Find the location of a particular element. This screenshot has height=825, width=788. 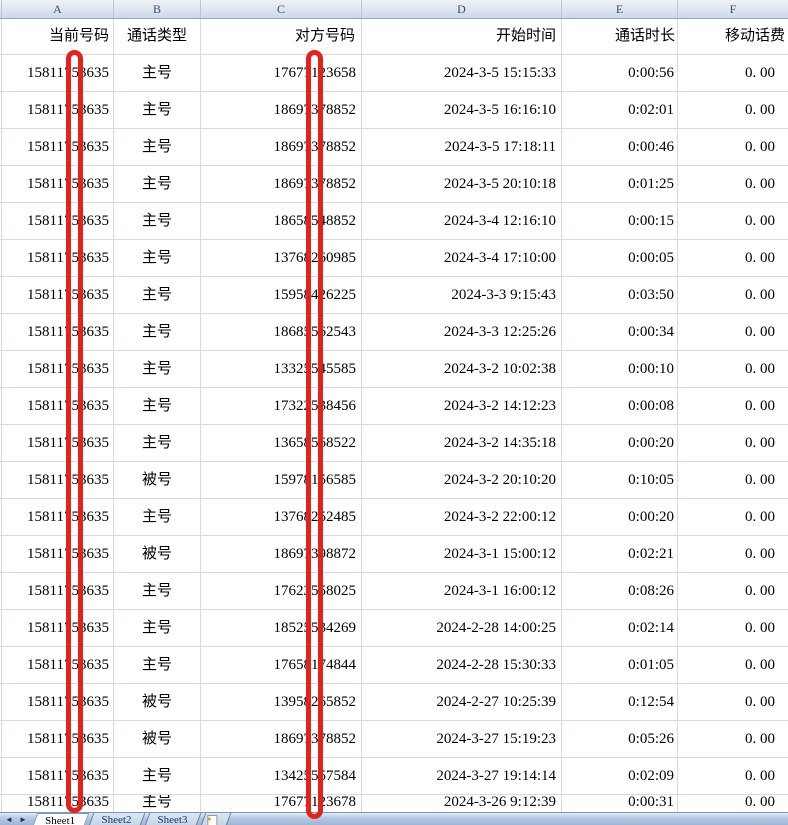

cell-c: 13958265852 is located at coordinates (281, 702).